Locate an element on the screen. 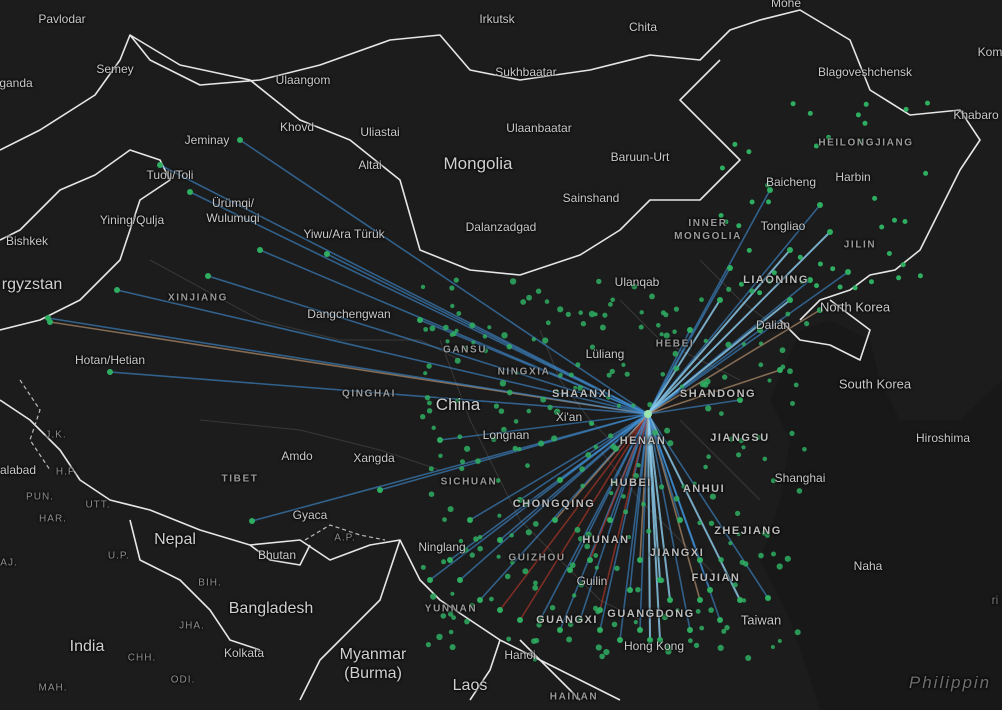 The width and height of the screenshot is (1002, 710). region-label-hunan: HUNAN is located at coordinates (606, 540).